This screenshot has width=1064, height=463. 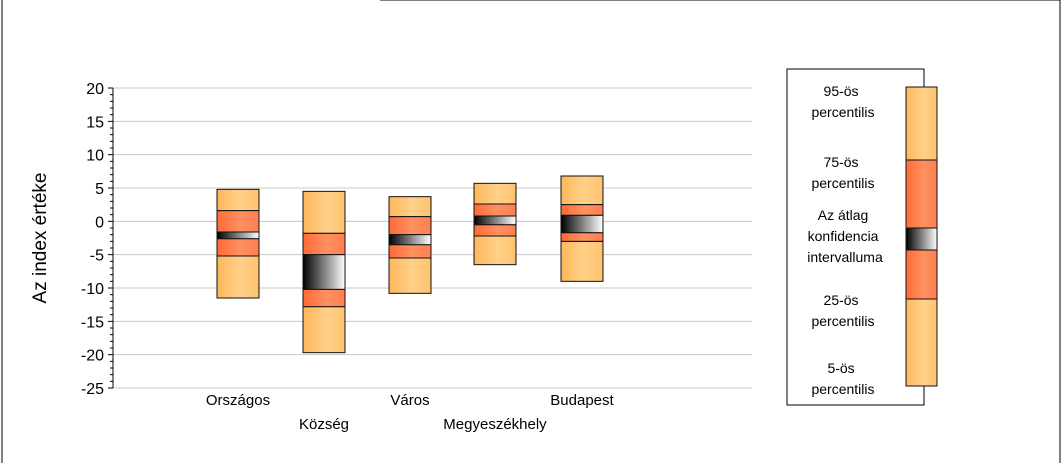 What do you see at coordinates (921, 274) in the screenshot?
I see `legend-p25-segment` at bounding box center [921, 274].